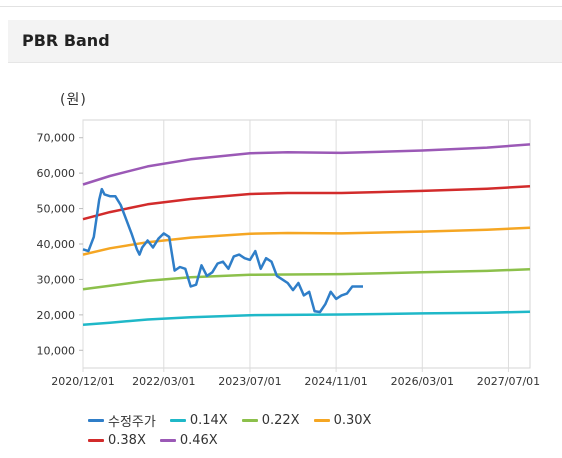  What do you see at coordinates (280, 420) in the screenshot?
I see `legend-label: 0.22X` at bounding box center [280, 420].